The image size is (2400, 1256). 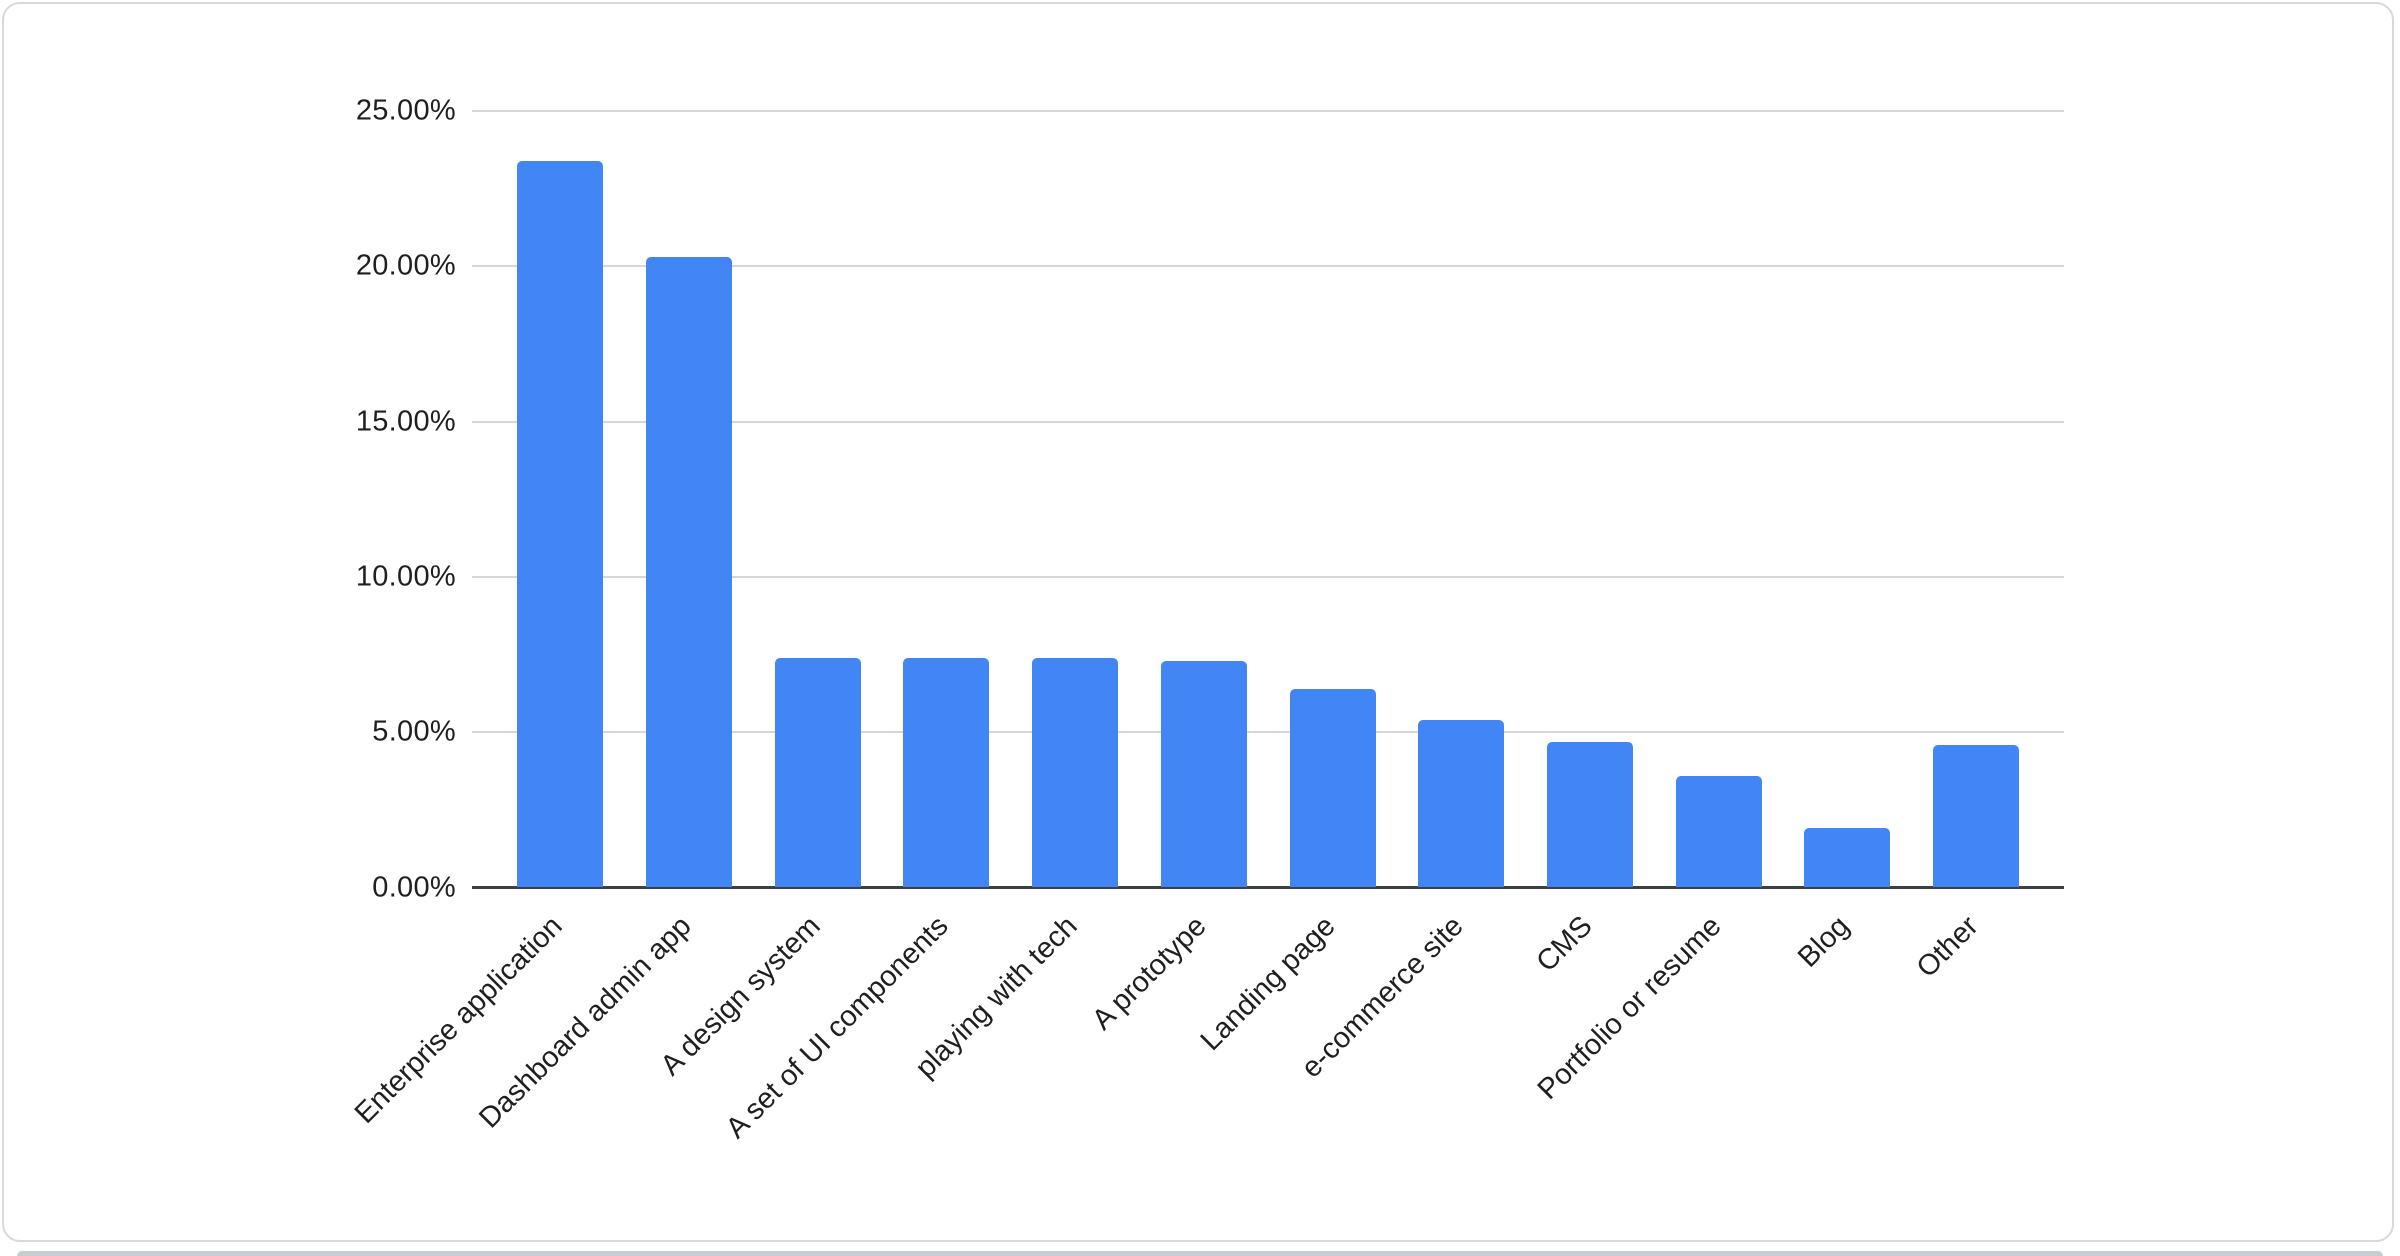 What do you see at coordinates (1332, 788) in the screenshot?
I see `bar-landing-page` at bounding box center [1332, 788].